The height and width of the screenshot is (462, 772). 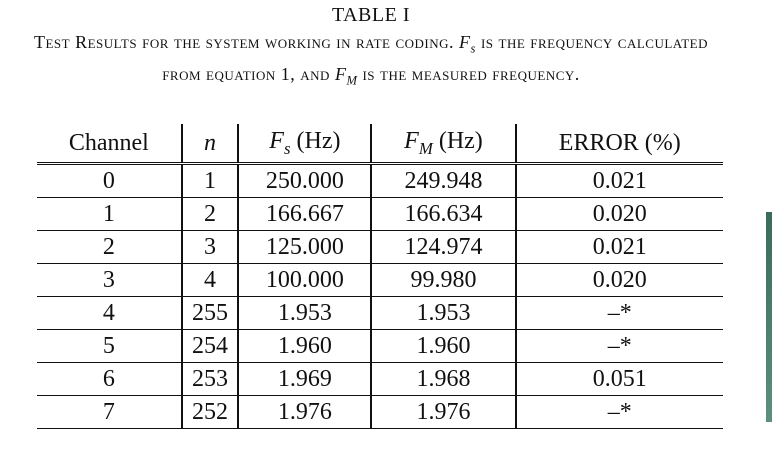 I want to click on cell-fm: 1.960, so click(x=443, y=346).